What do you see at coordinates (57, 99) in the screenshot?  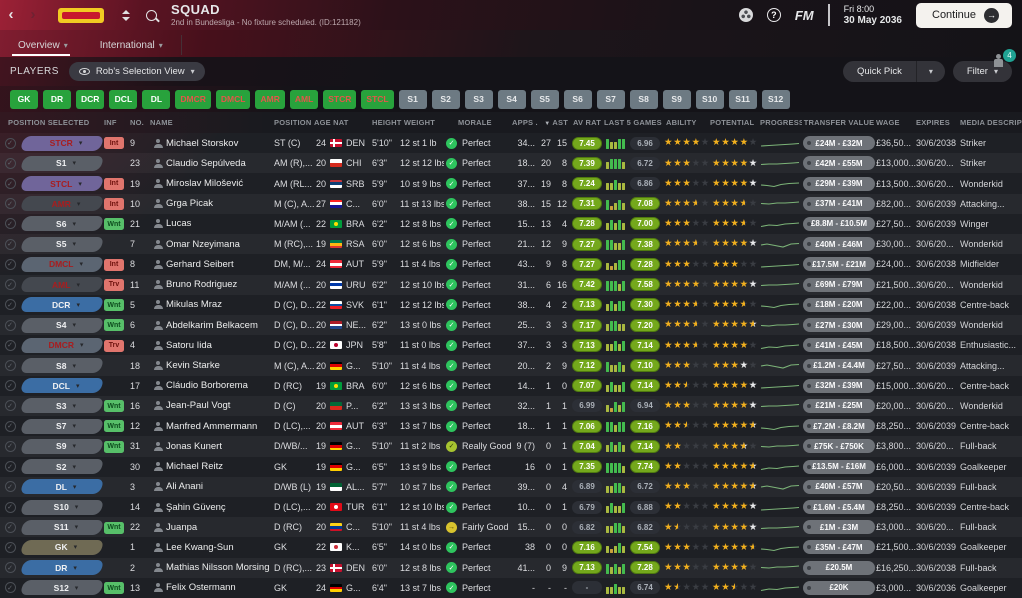 I see `position-filter-dr: DR` at bounding box center [57, 99].